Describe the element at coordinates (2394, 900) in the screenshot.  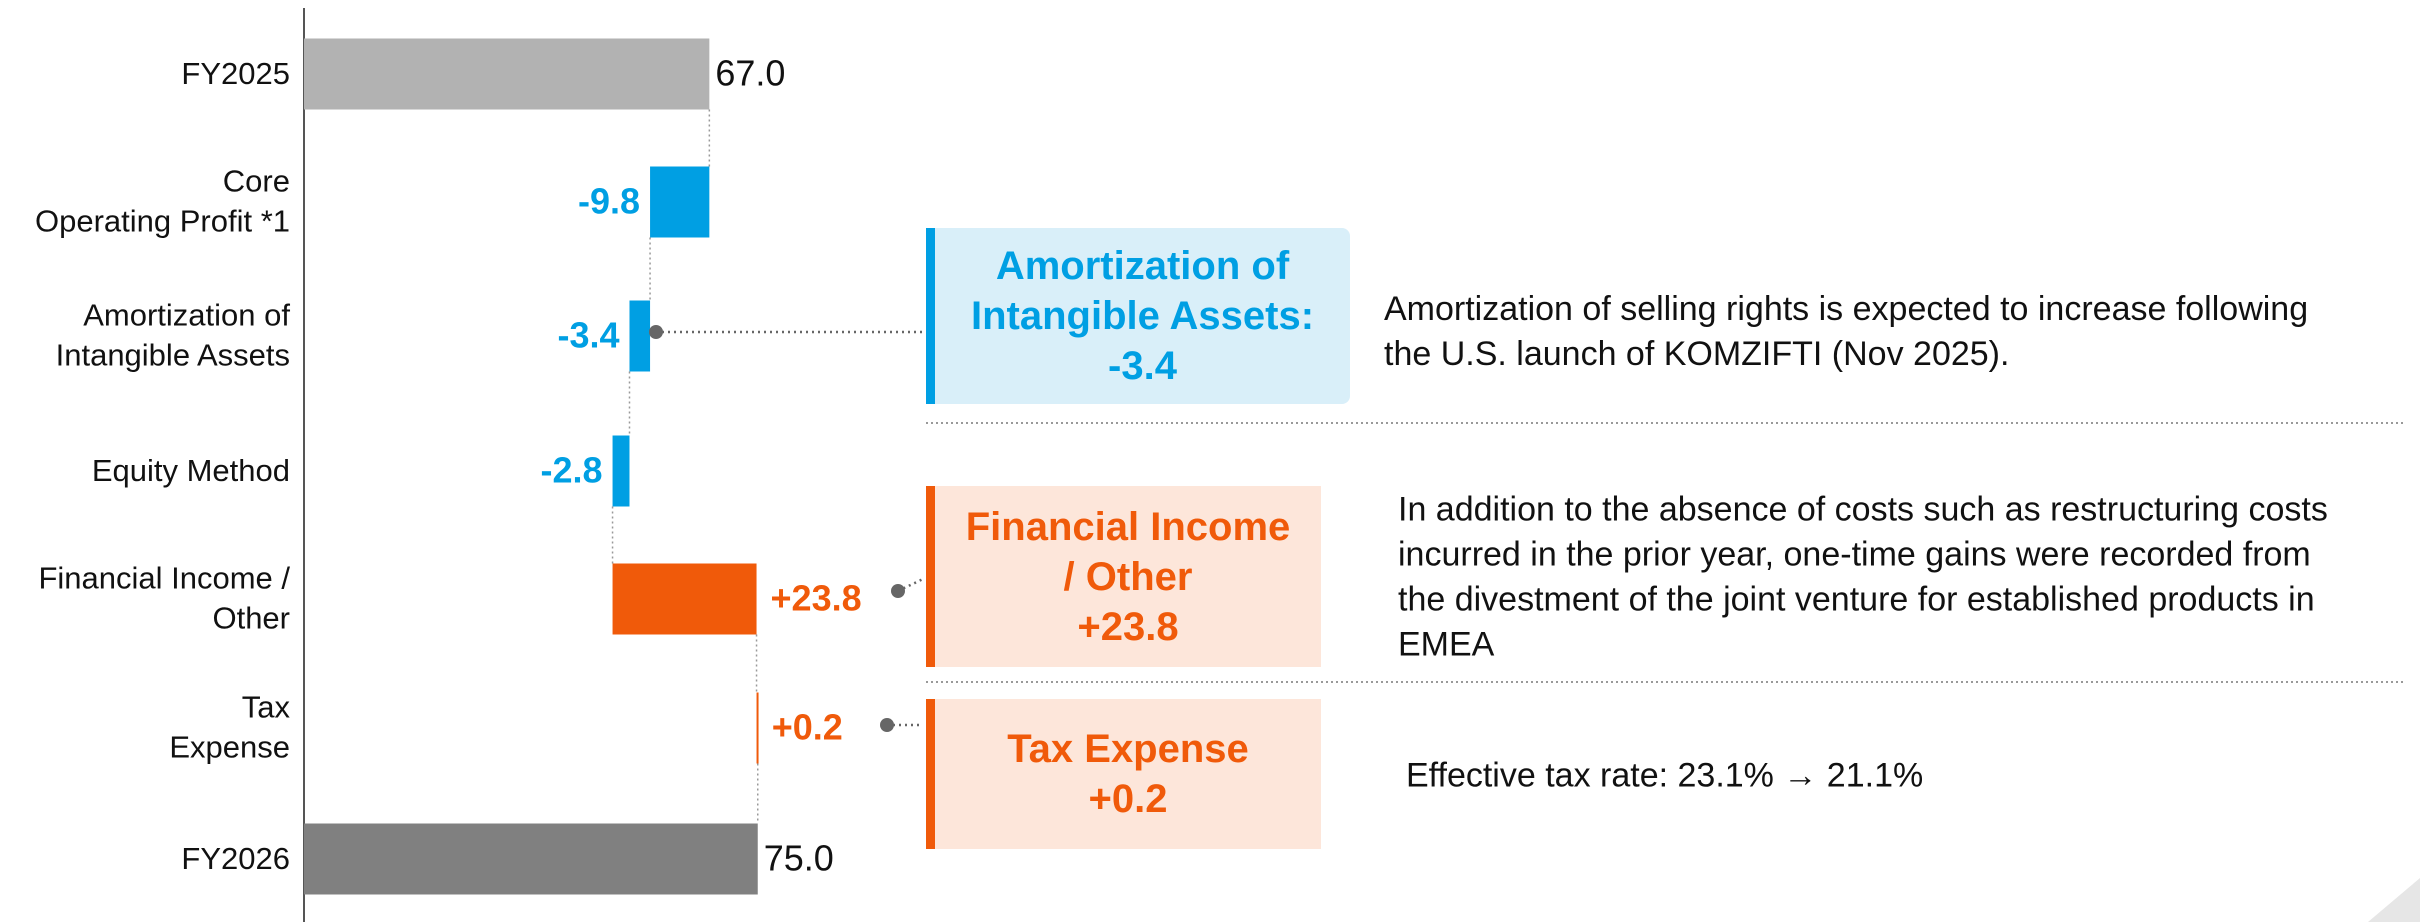
I see `corner-decoration` at that location.